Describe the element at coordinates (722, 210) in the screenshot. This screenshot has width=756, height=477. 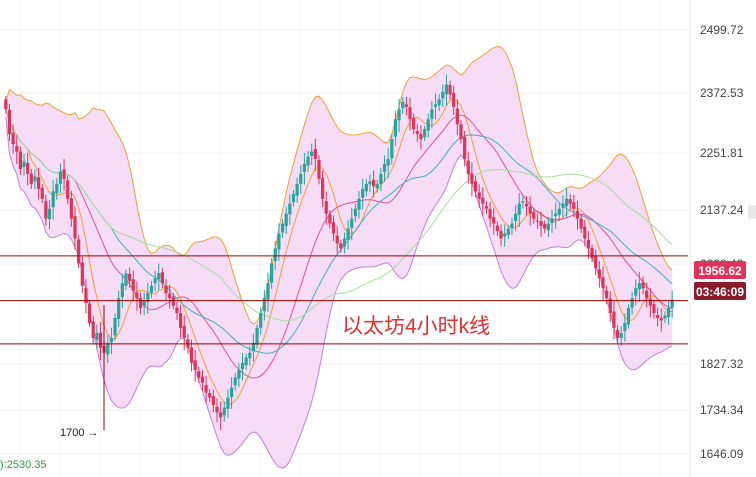
I see `y-tick-label: 2137.24` at that location.